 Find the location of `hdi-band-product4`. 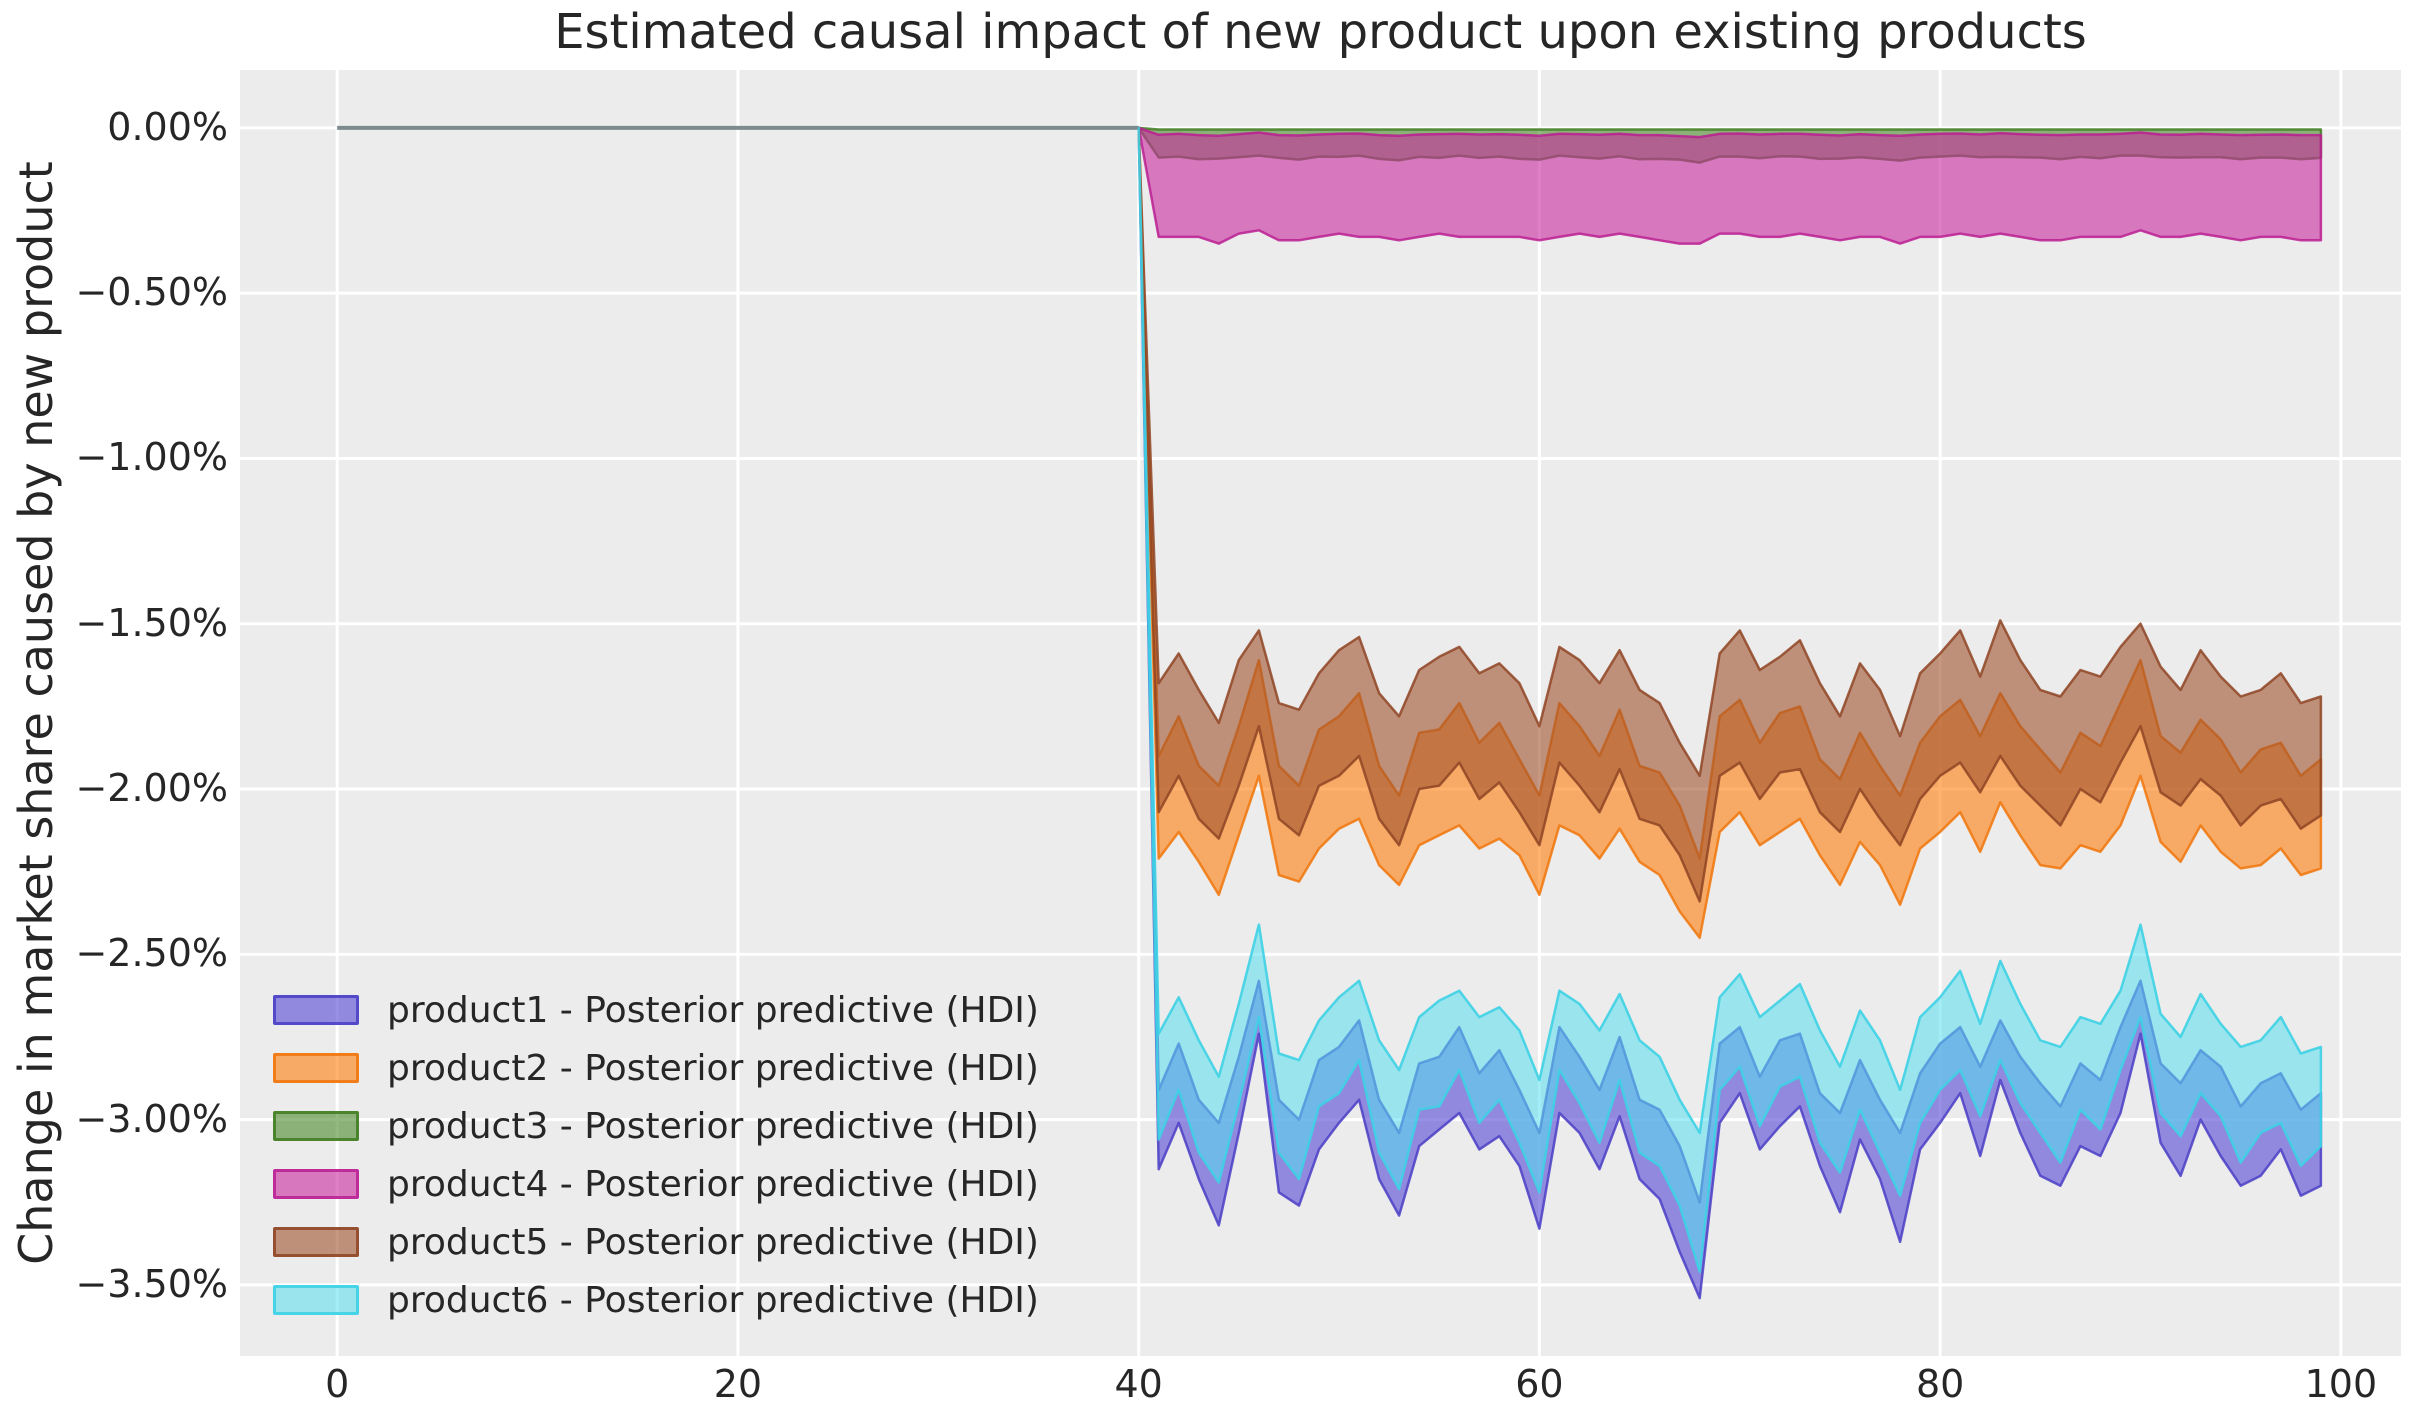

hdi-band-product4 is located at coordinates (1730, 185).